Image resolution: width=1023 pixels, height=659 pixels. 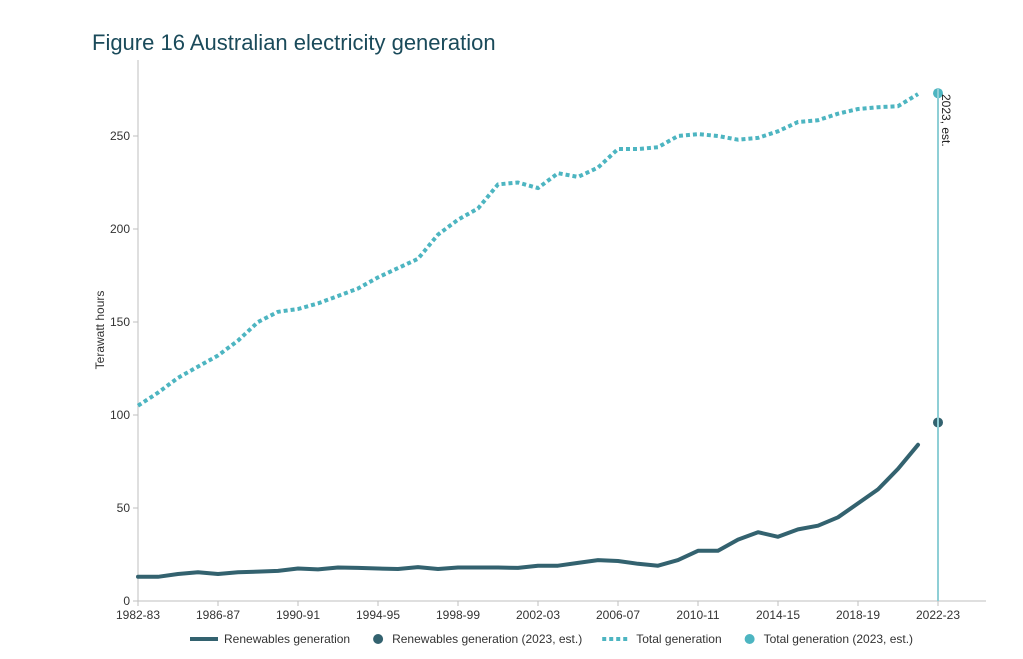 What do you see at coordinates (618, 615) in the screenshot?
I see `x-tick-label: 2006-07` at bounding box center [618, 615].